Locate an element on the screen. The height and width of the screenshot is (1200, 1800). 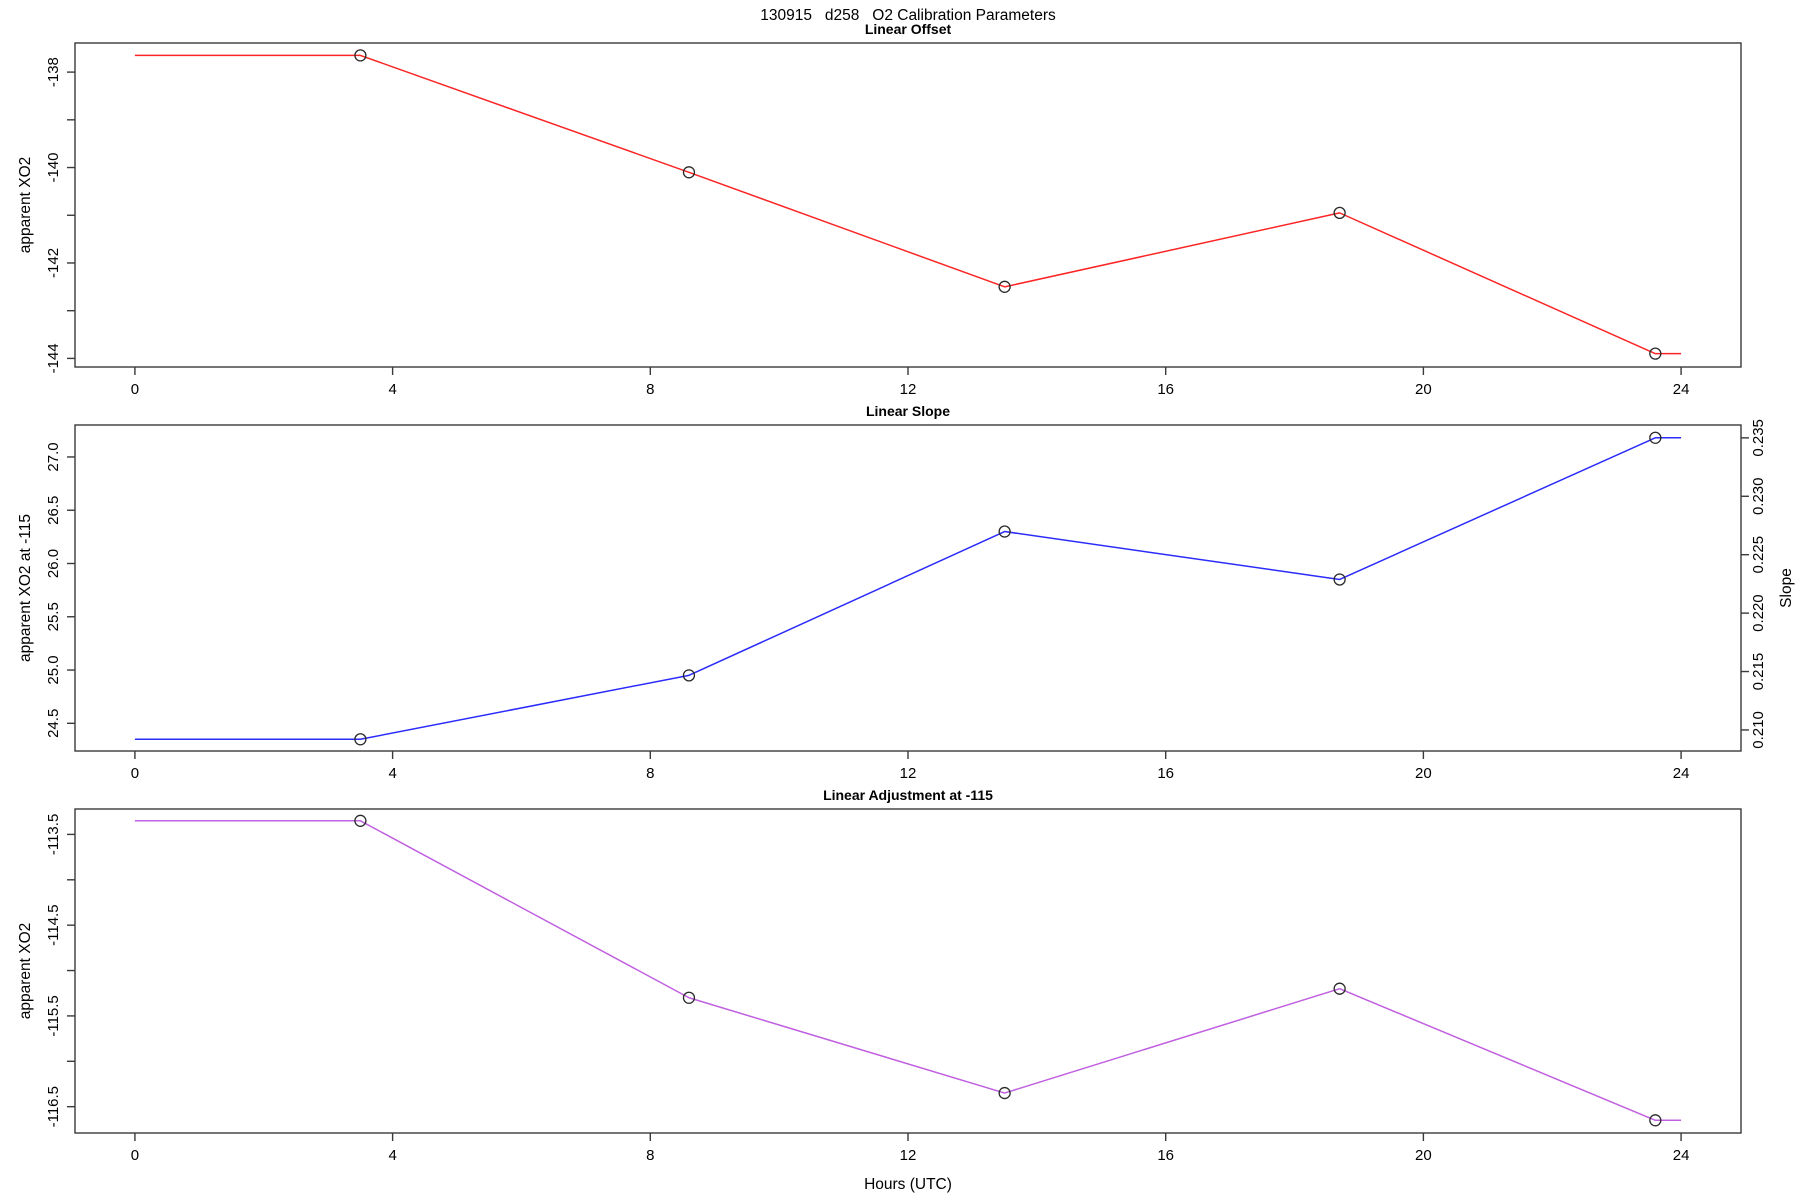
right-axis-tick-label: 0.230 is located at coordinates (1758, 497).